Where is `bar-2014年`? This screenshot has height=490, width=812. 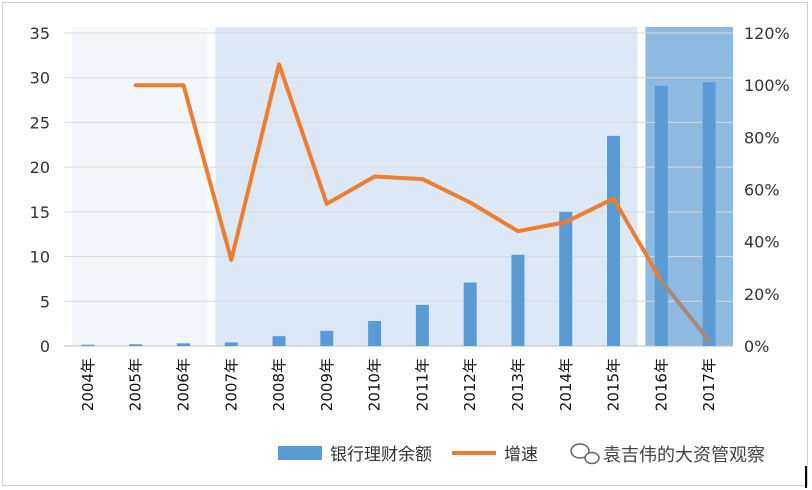 bar-2014年 is located at coordinates (566, 278).